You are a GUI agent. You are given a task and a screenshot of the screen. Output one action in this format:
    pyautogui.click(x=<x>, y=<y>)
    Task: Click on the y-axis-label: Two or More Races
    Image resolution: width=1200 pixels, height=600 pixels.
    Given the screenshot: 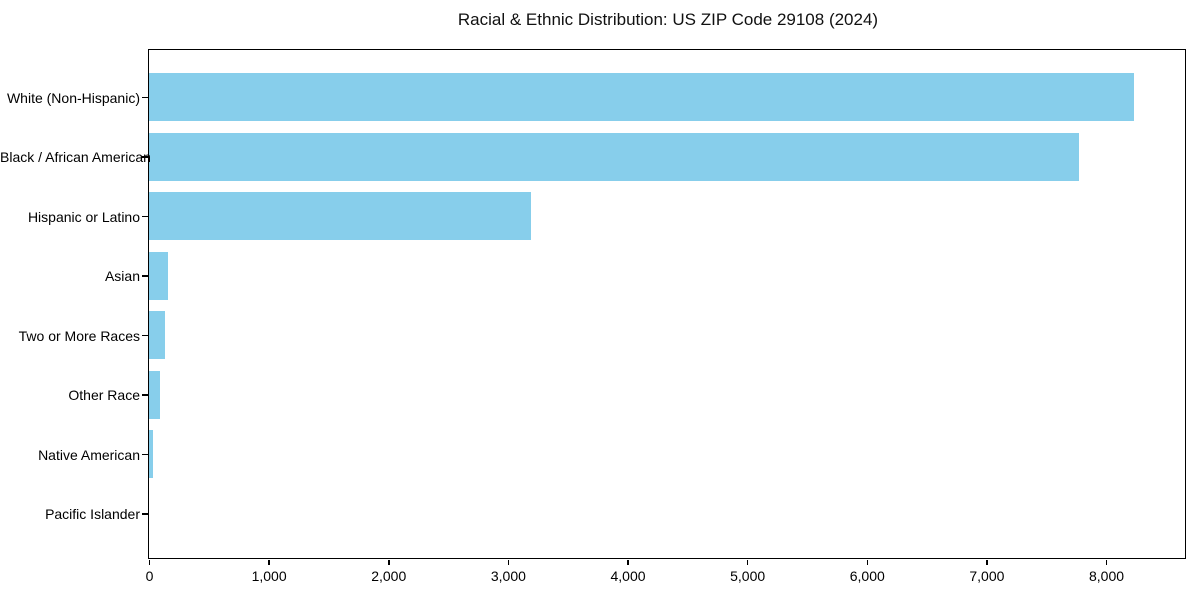 What is the action you would take?
    pyautogui.click(x=79, y=335)
    